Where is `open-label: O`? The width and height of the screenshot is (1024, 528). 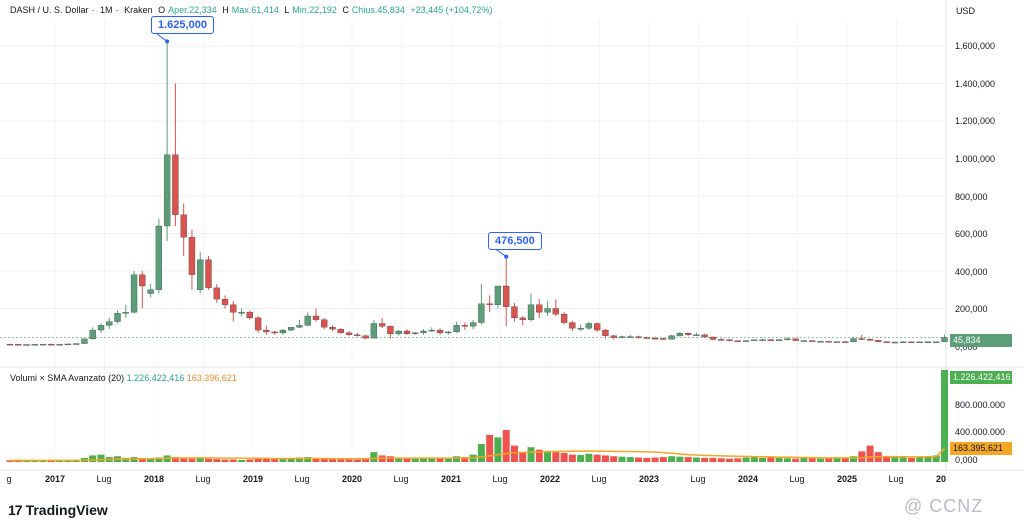
open-label: O is located at coordinates (162, 10).